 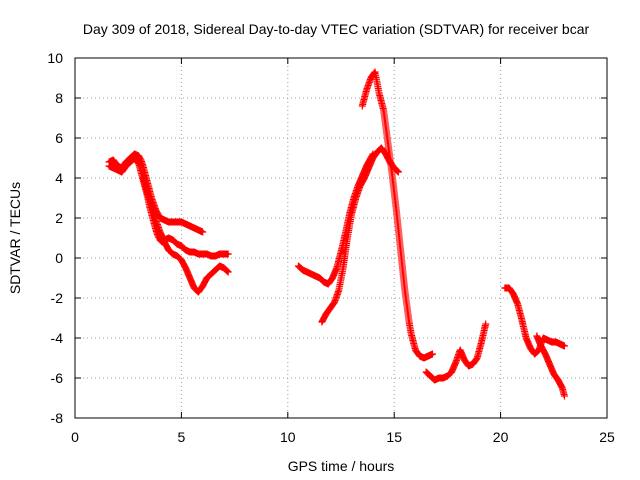 What do you see at coordinates (15, 238) in the screenshot?
I see `y-axis-label: SDTVAR / TECUs` at bounding box center [15, 238].